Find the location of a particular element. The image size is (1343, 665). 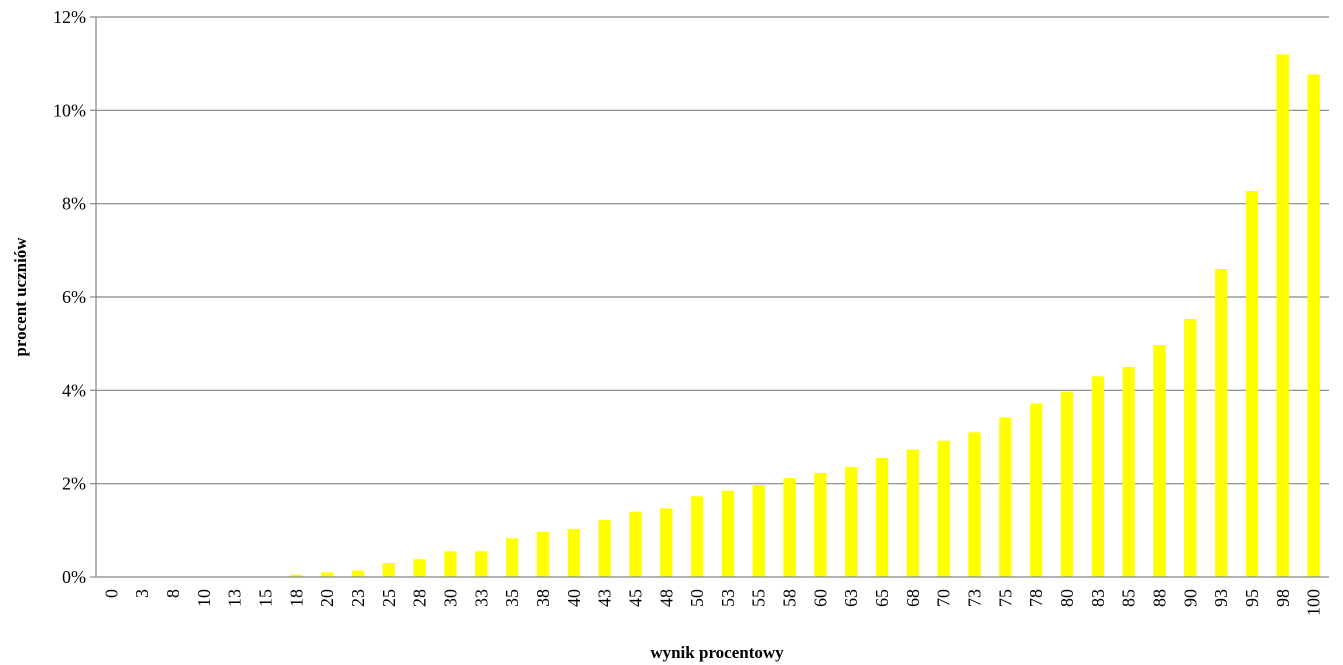

y-tick-label: 4% is located at coordinates (74, 390).